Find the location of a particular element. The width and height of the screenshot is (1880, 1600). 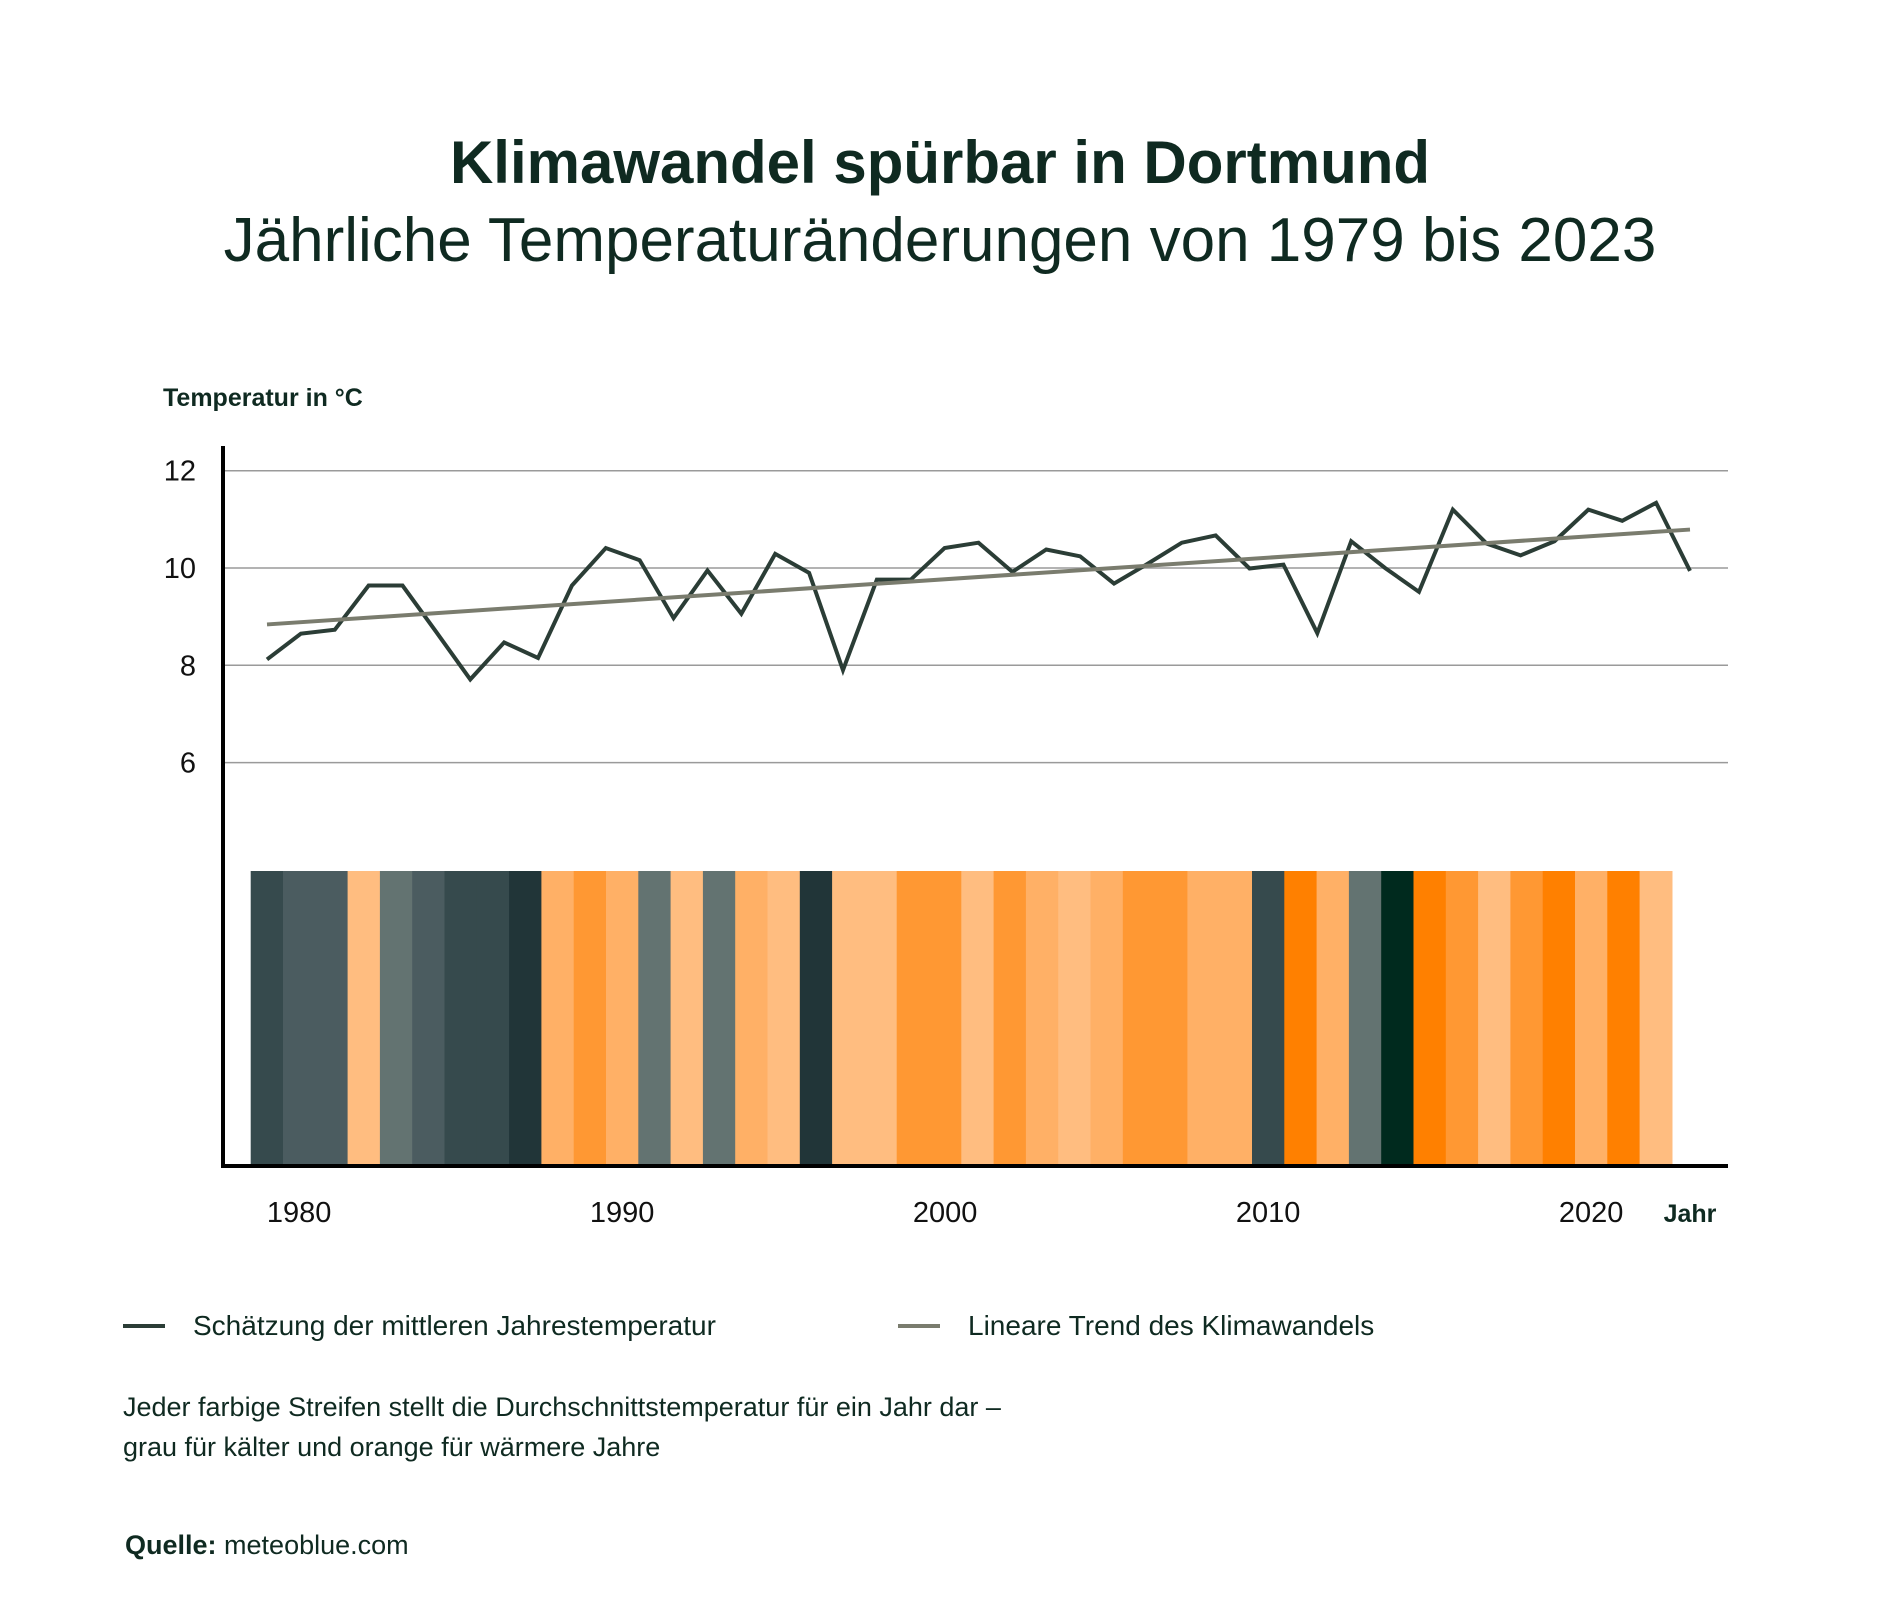

stripe-2012 is located at coordinates (1333, 1018).